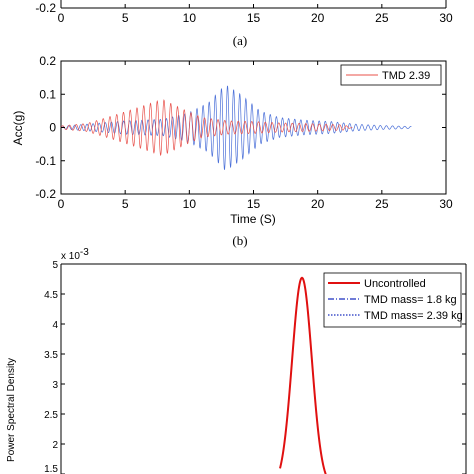  What do you see at coordinates (446, 18) in the screenshot?
I see `panel-a-xtick-label: 30` at bounding box center [446, 18].